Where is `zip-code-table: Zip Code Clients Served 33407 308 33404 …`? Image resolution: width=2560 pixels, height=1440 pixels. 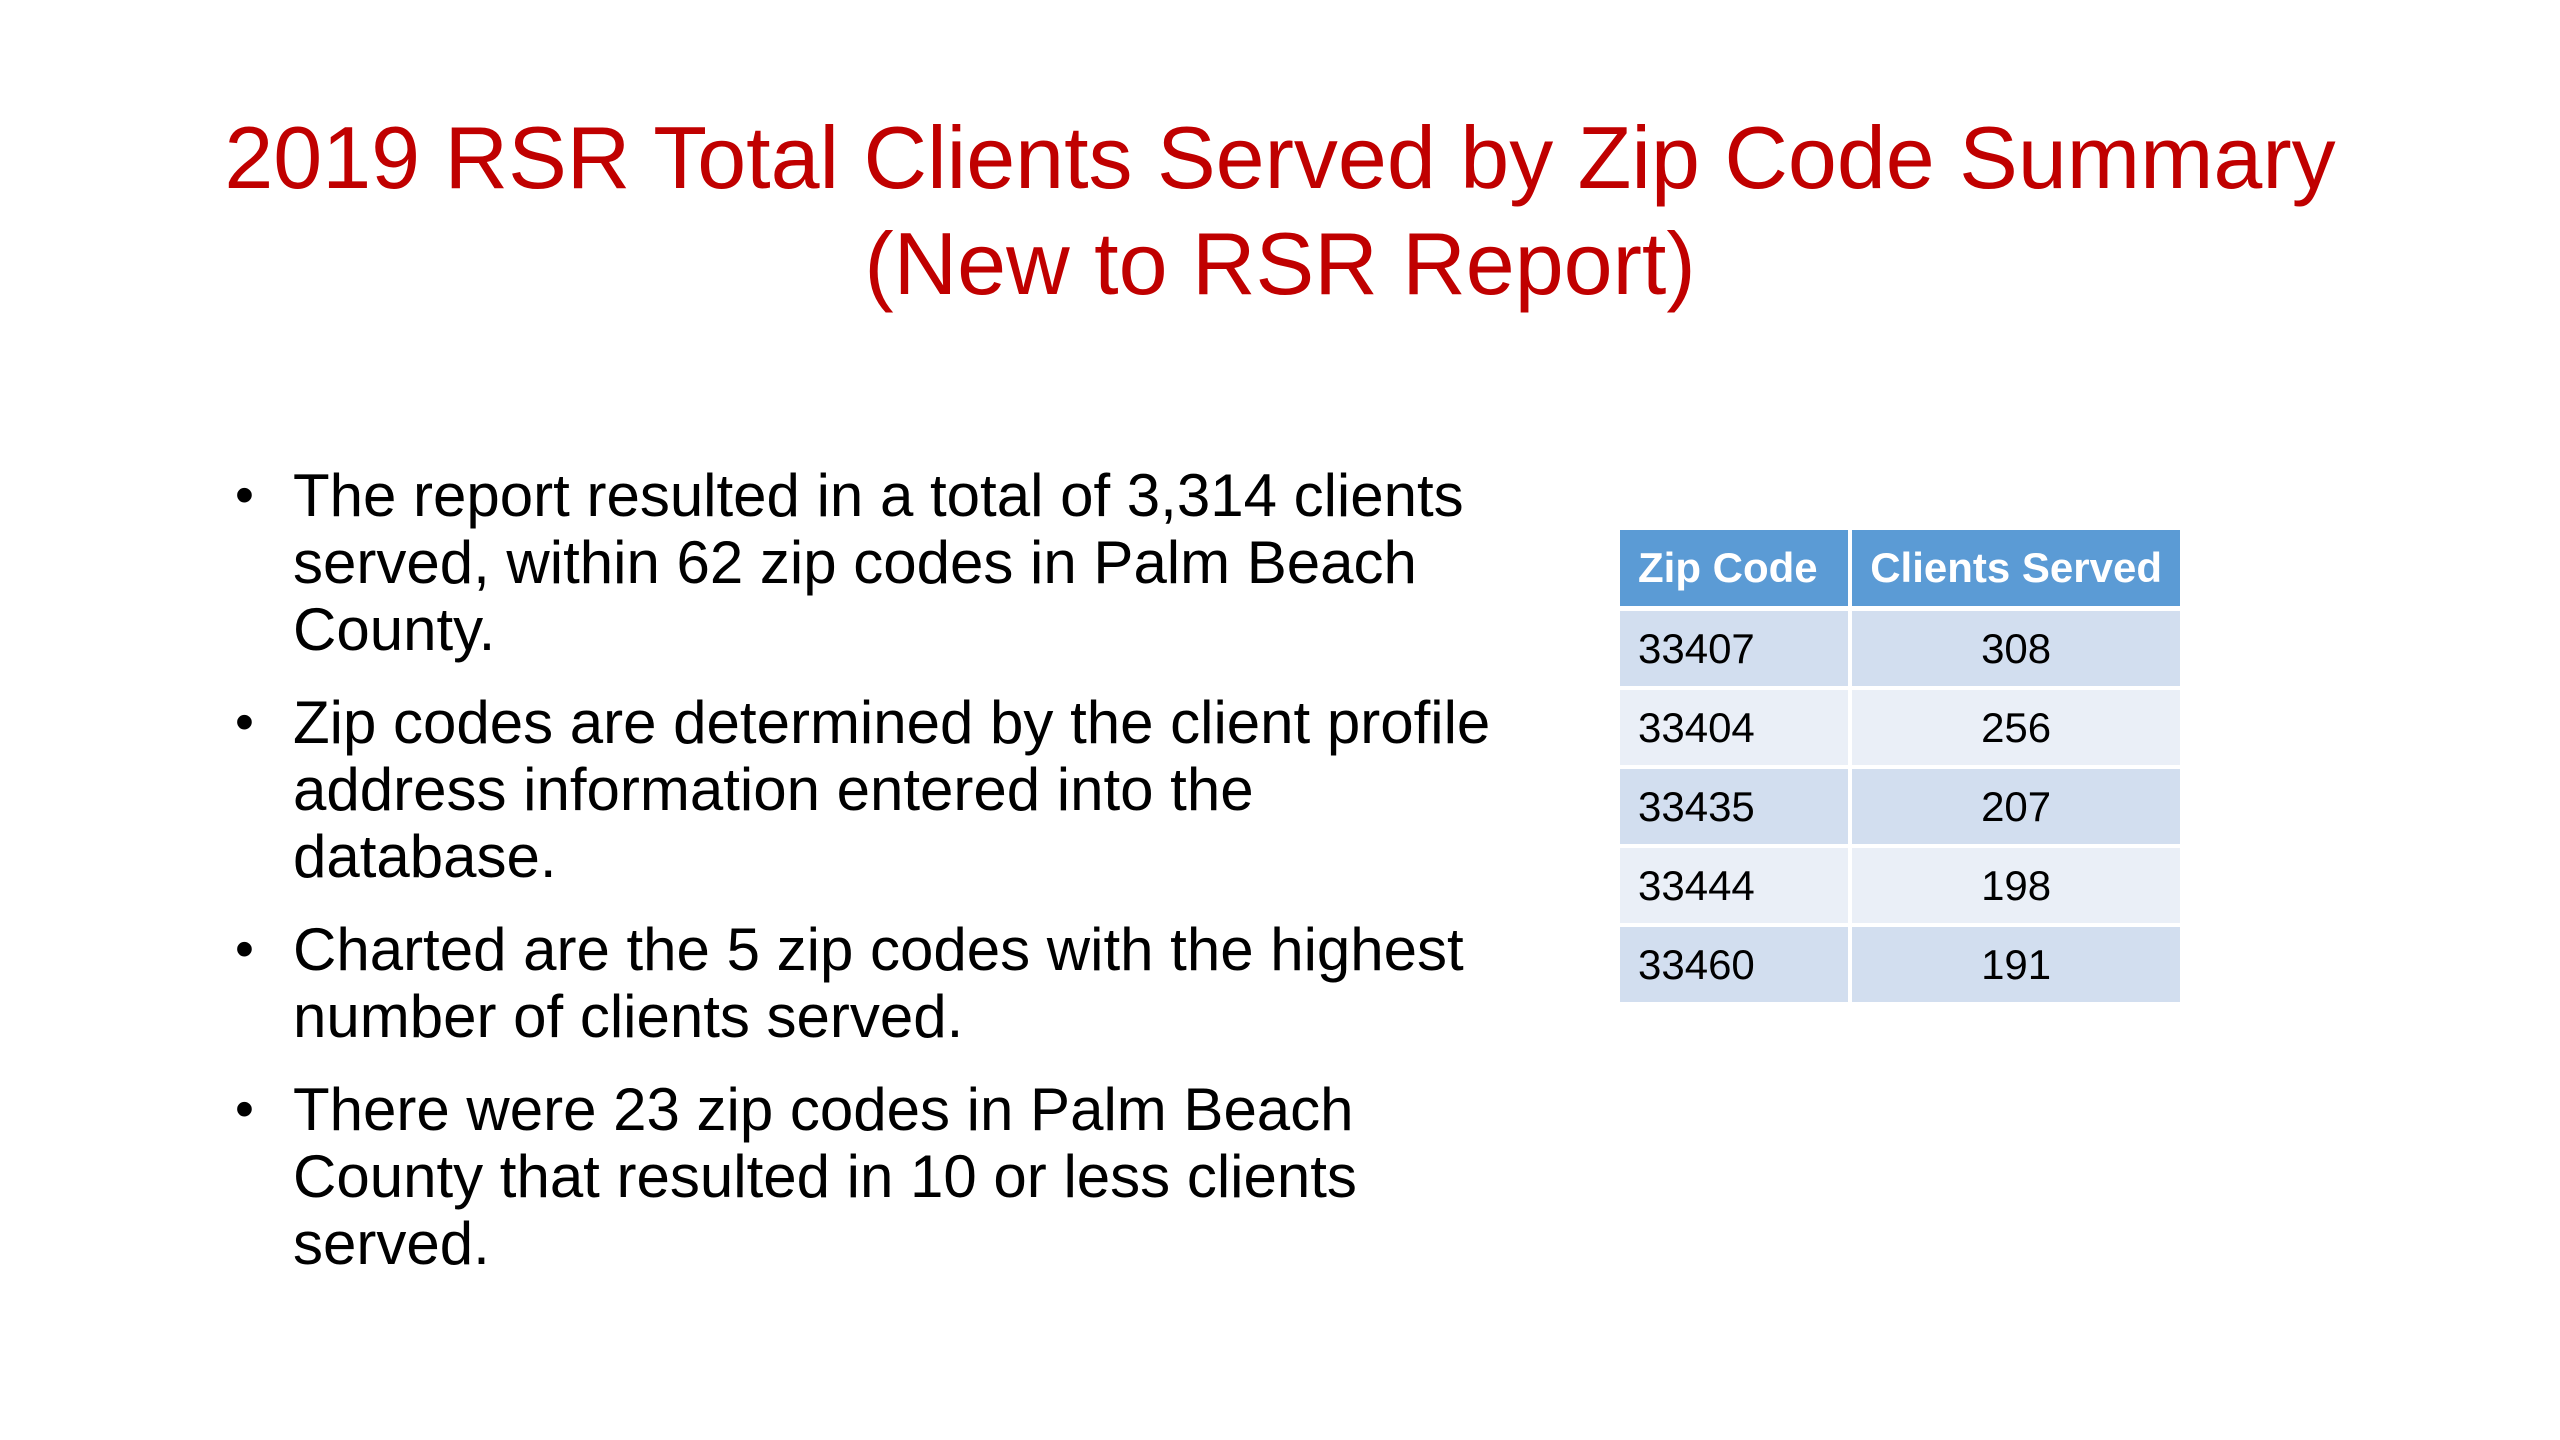
zip-code-table: Zip Code Clients Served 33407 308 33404 … is located at coordinates (1900, 768).